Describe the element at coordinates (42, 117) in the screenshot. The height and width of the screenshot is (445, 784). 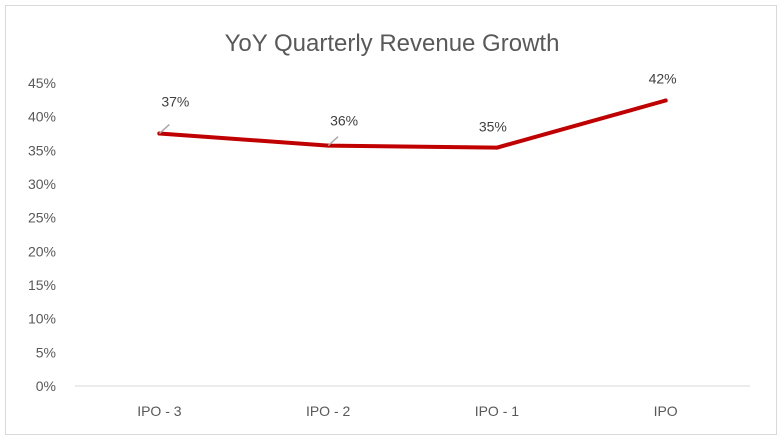
I see `y-tick-label: 40%` at that location.